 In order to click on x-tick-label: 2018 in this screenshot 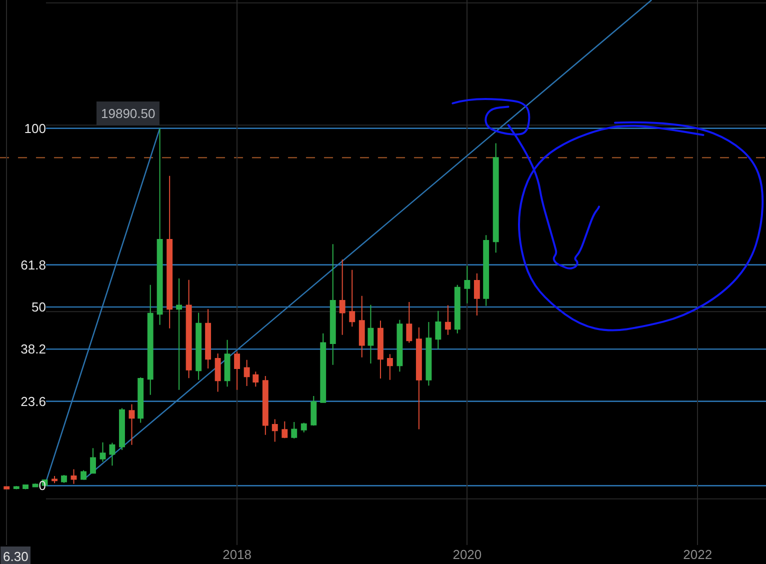, I will do `click(237, 554)`.